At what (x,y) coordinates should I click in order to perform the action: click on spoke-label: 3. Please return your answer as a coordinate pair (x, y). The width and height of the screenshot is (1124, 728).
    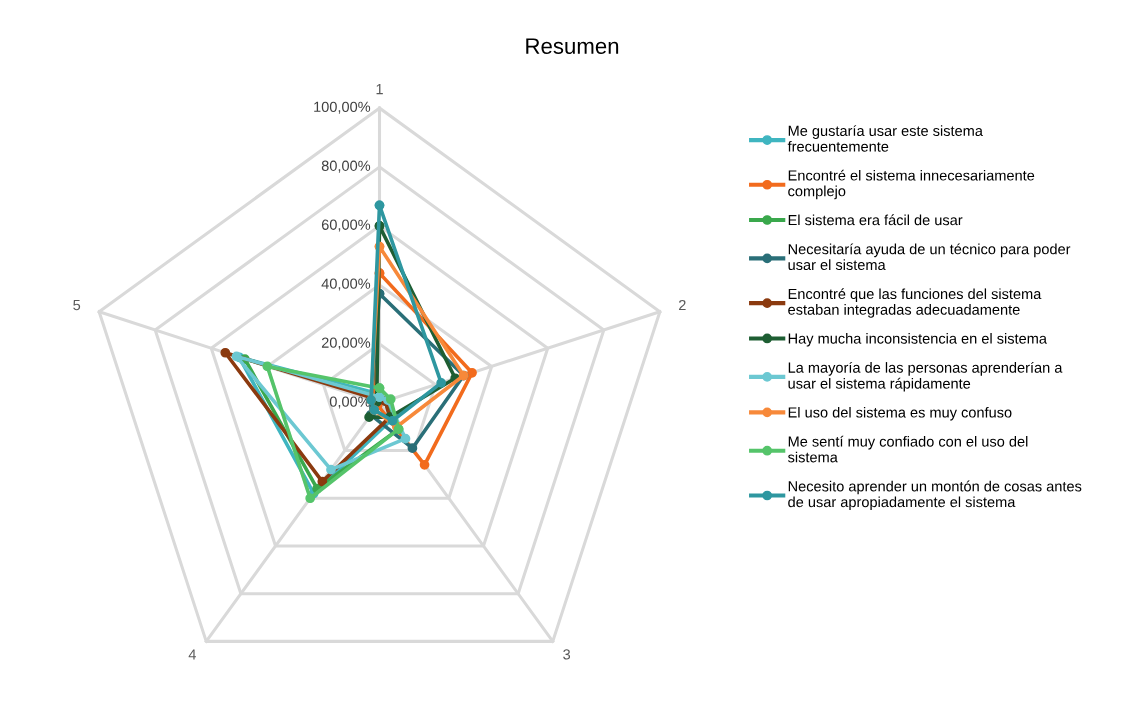
    Looking at the image, I should click on (567, 654).